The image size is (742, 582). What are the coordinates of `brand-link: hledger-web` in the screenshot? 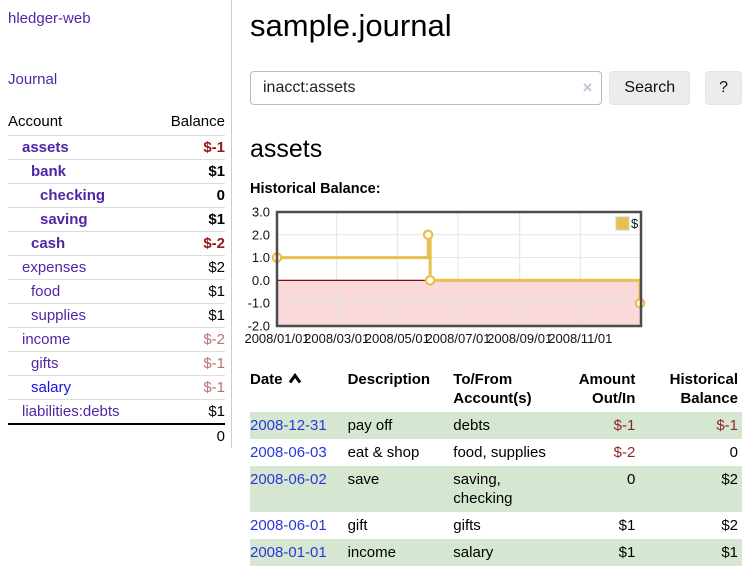 It's located at (49, 18).